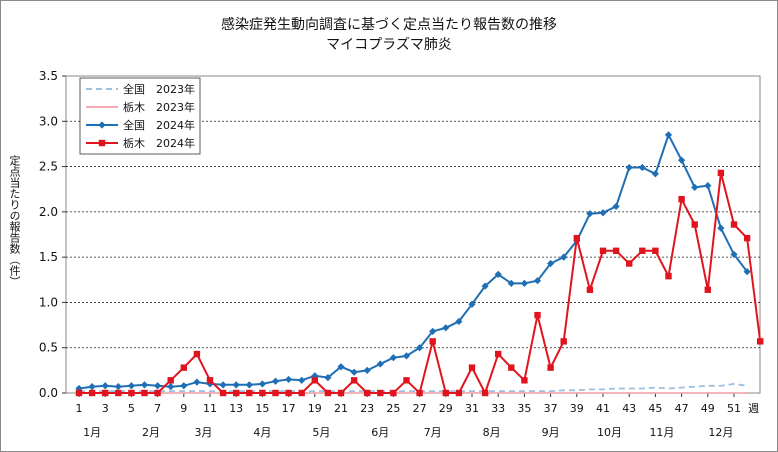  I want to click on x-tick-label: 1, so click(79, 408).